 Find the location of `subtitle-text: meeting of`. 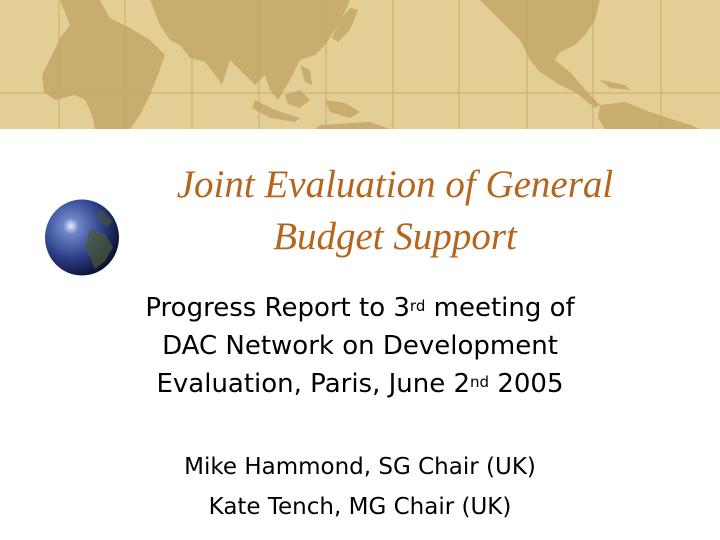

subtitle-text: meeting of is located at coordinates (500, 308).